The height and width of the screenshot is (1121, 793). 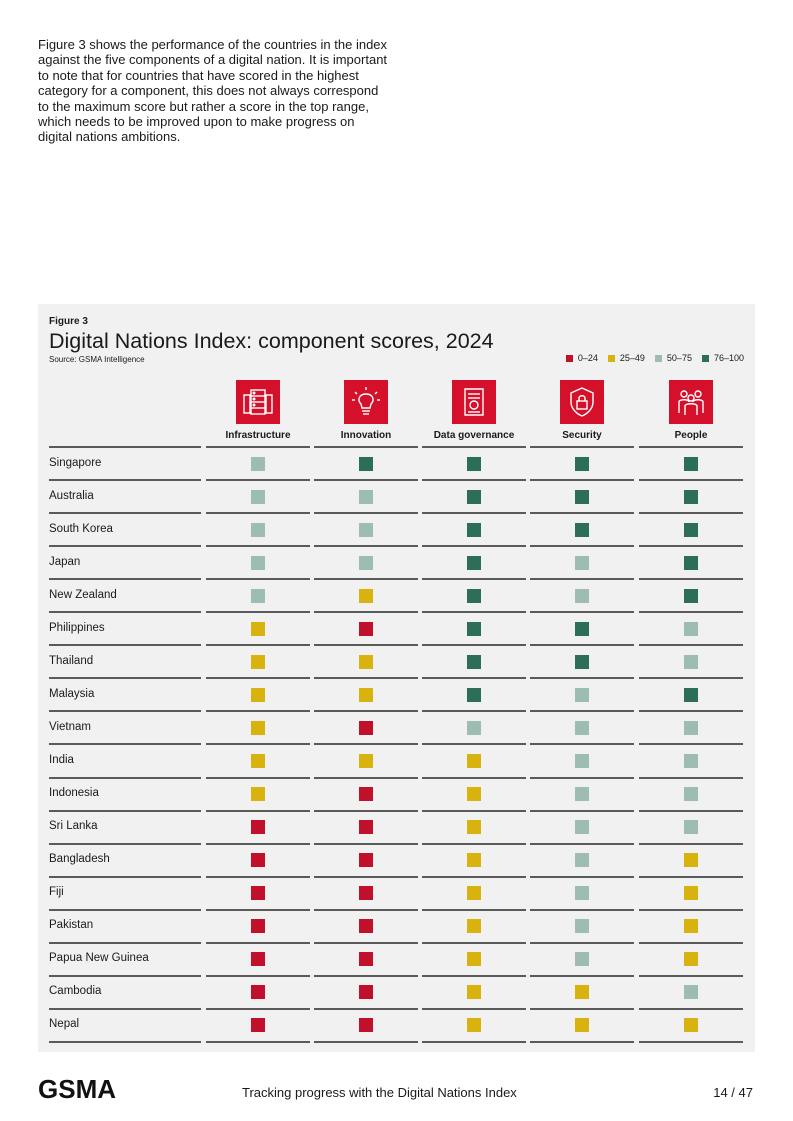 What do you see at coordinates (79, 859) in the screenshot?
I see `country-label: Bangladesh` at bounding box center [79, 859].